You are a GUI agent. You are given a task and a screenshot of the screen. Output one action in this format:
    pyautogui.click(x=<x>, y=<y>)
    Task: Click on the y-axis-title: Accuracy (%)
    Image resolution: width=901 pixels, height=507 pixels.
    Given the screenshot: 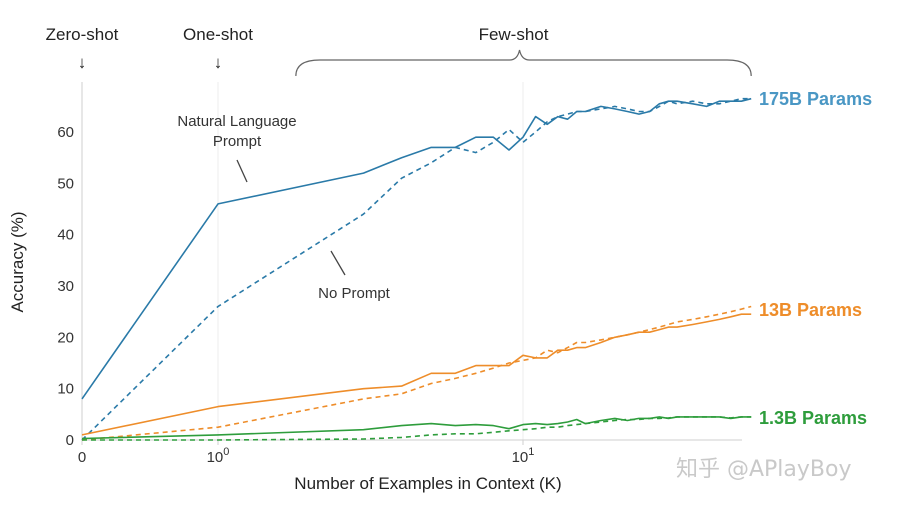 What is the action you would take?
    pyautogui.click(x=17, y=261)
    